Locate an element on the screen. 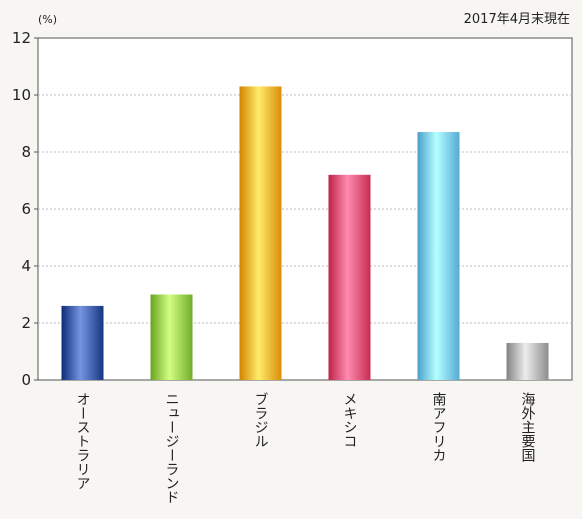 This screenshot has width=582, height=519. category-label-5: 海外主要国 is located at coordinates (528, 427).